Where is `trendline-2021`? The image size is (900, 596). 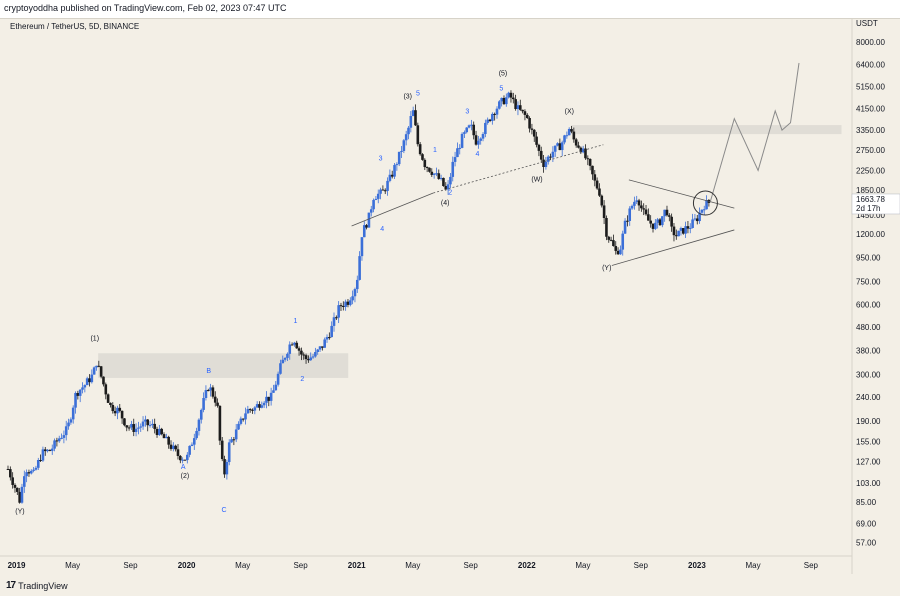
trendline-2021 is located at coordinates (392, 209).